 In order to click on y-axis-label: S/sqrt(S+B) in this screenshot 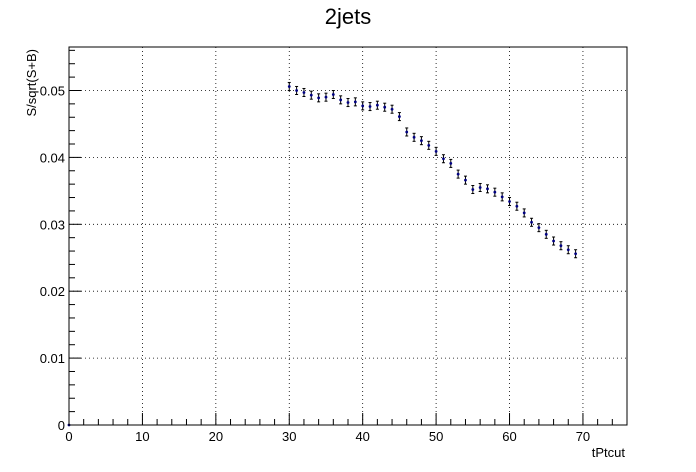, I will do `click(31, 83)`.